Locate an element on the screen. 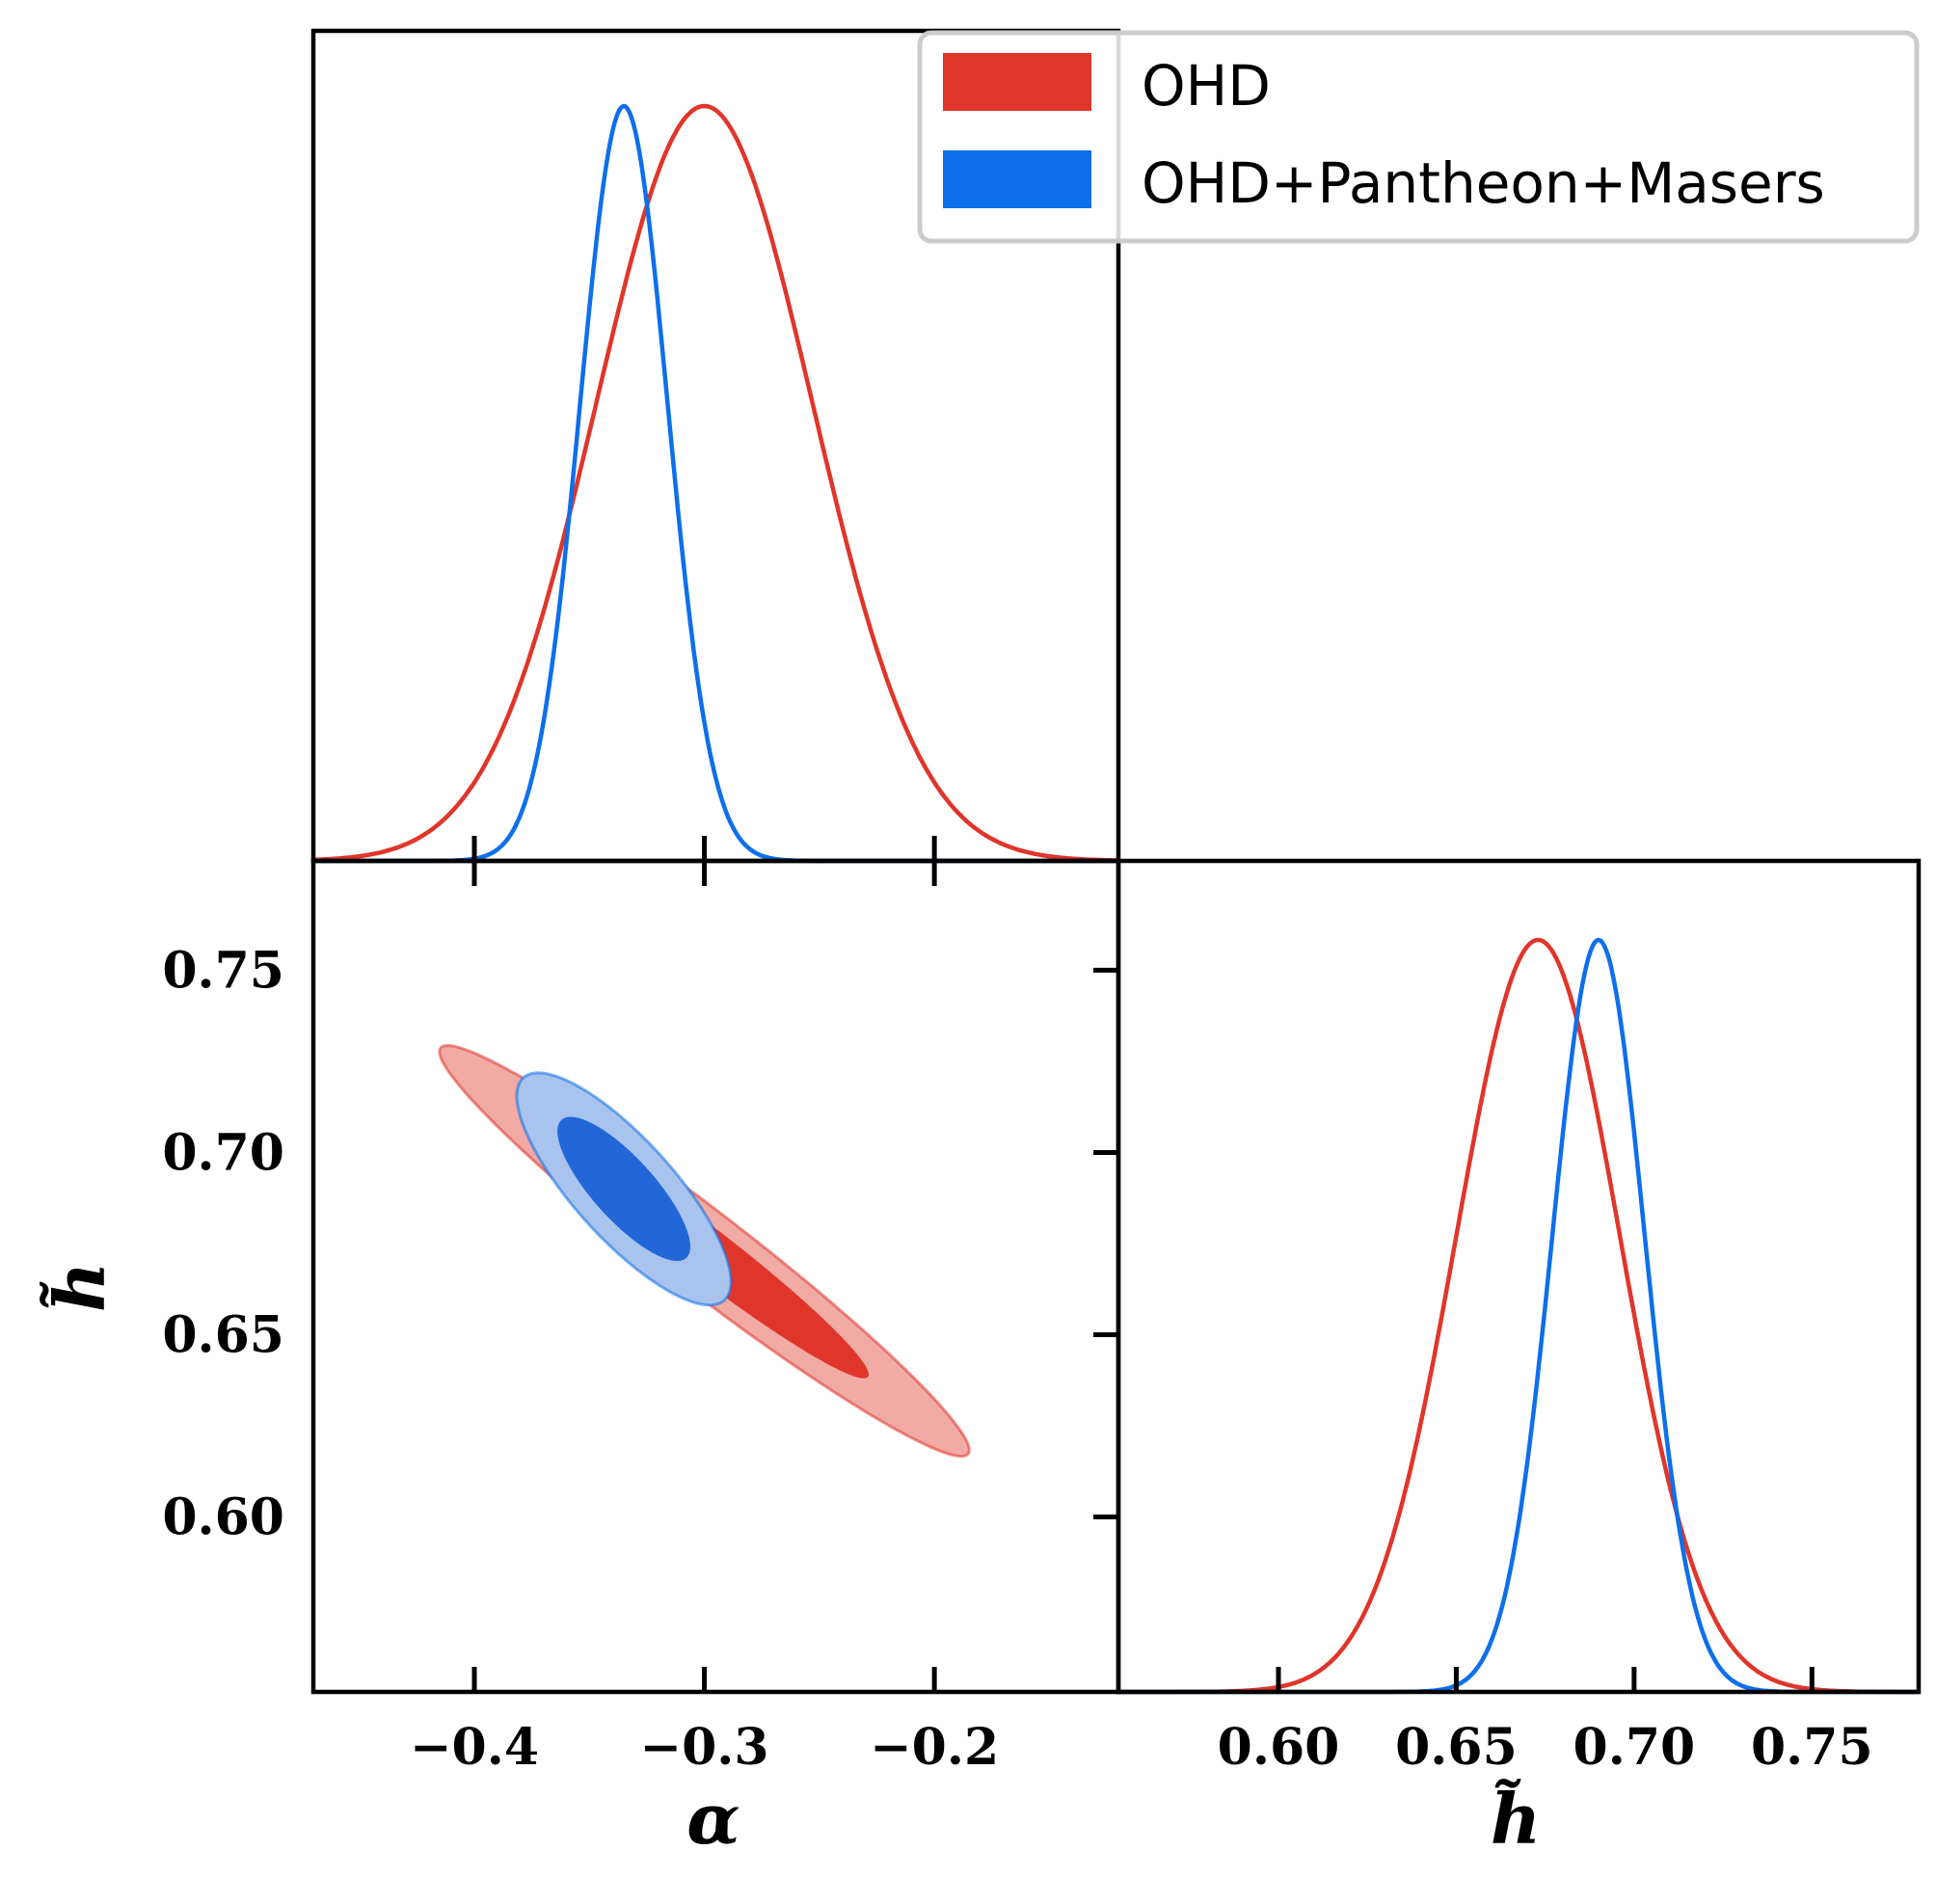  y-axis-title-h: h̃ is located at coordinates (80, 1287).